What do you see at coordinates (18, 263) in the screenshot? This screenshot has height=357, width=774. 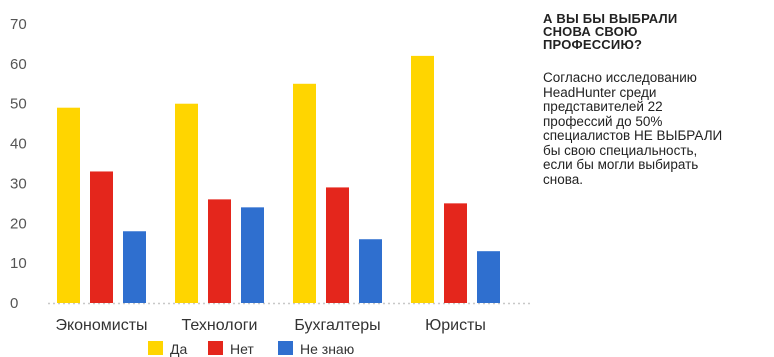 I see `y-tick-label: 10` at bounding box center [18, 263].